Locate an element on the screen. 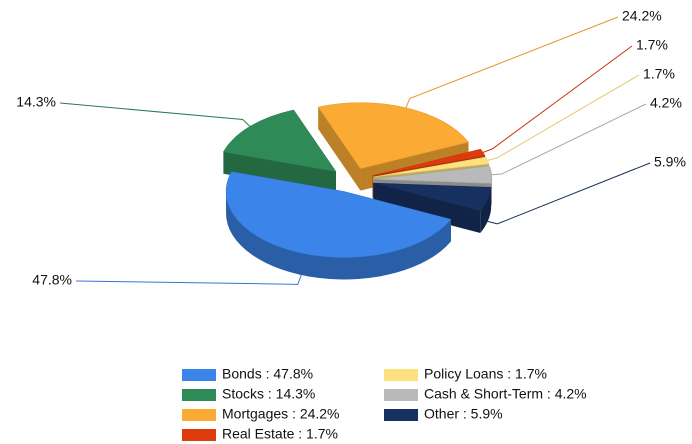 The height and width of the screenshot is (444, 692). legend-label: Policy Loans : 1.7% is located at coordinates (485, 374).